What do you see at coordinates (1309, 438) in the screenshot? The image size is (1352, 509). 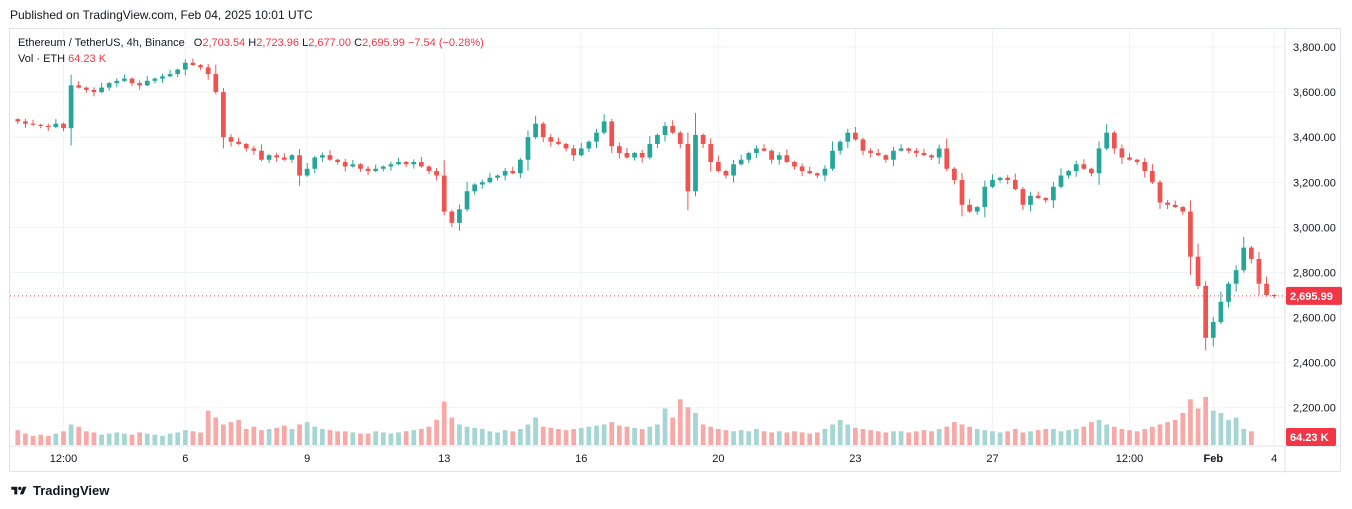 I see `last-volume-label: 64.23 K` at bounding box center [1309, 438].